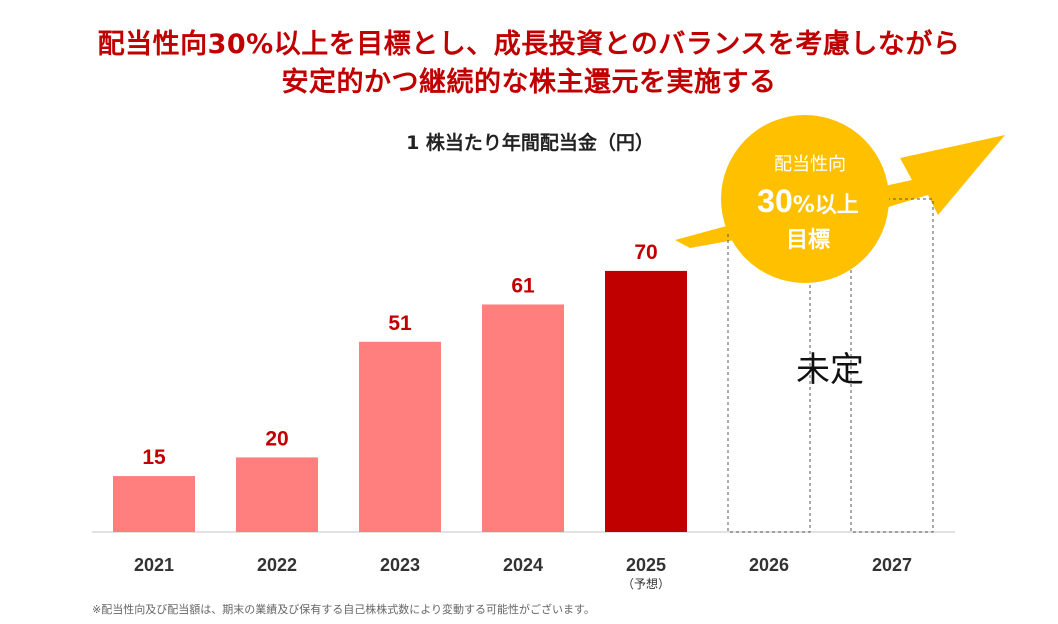 This screenshot has height=624, width=1058. Describe the element at coordinates (400, 436) in the screenshot. I see `bar-2023` at that location.